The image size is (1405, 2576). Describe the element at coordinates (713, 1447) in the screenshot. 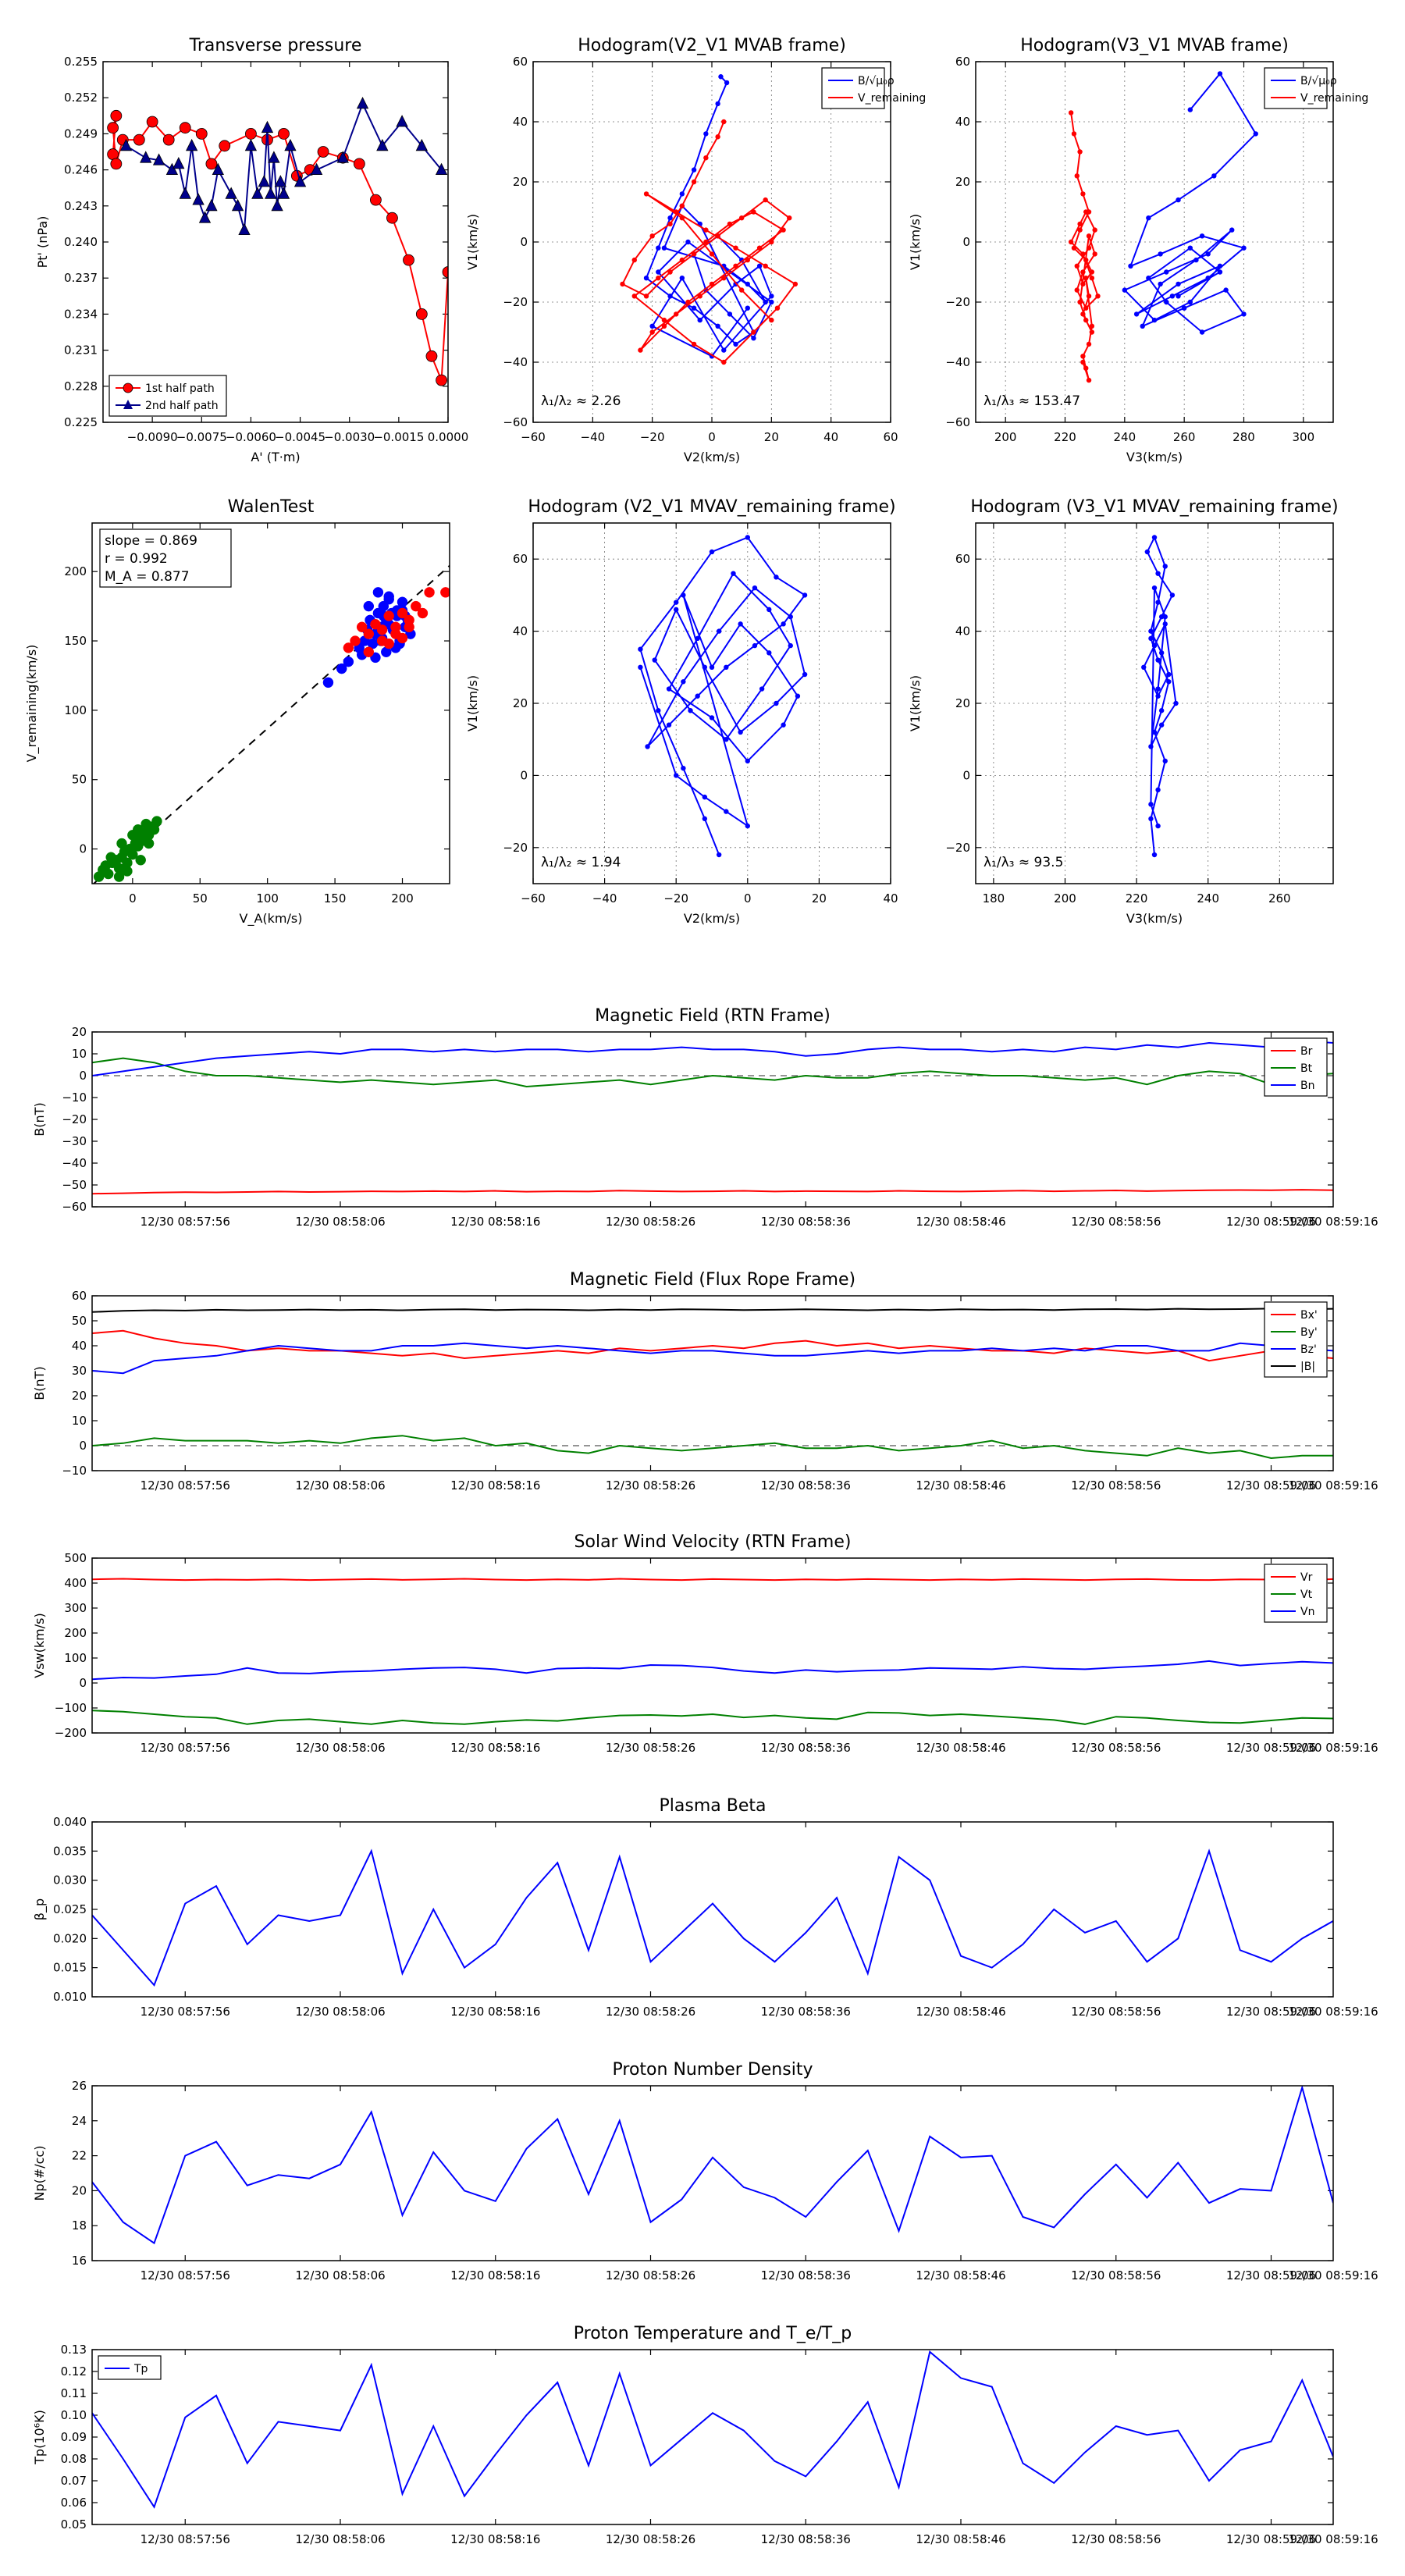

I see `series-By'` at that location.